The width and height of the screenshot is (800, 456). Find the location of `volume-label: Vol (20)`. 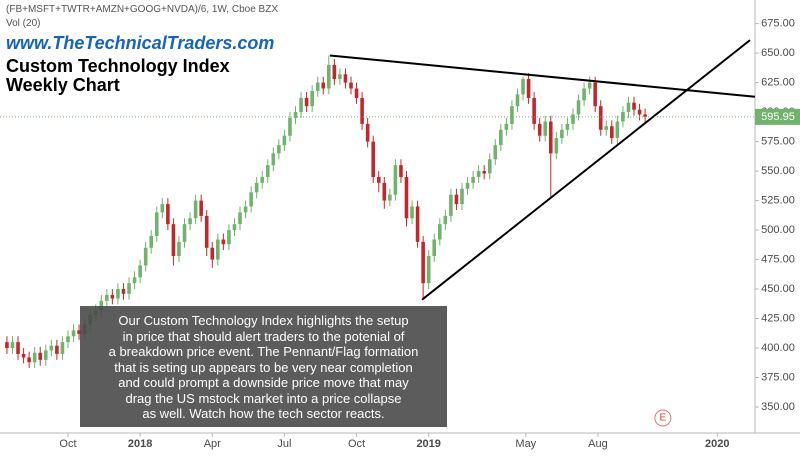

volume-label: Vol (20) is located at coordinates (23, 23).